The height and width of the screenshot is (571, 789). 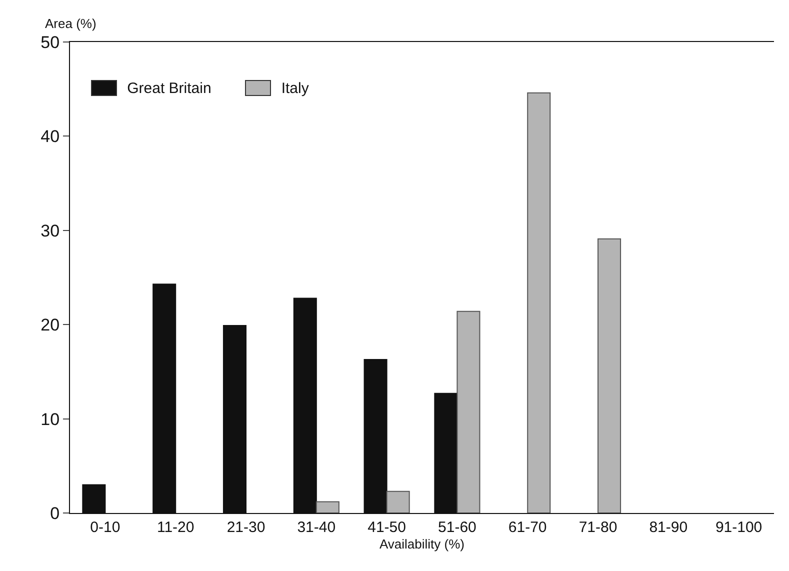 What do you see at coordinates (50, 136) in the screenshot?
I see `y-tick-label: 40` at bounding box center [50, 136].